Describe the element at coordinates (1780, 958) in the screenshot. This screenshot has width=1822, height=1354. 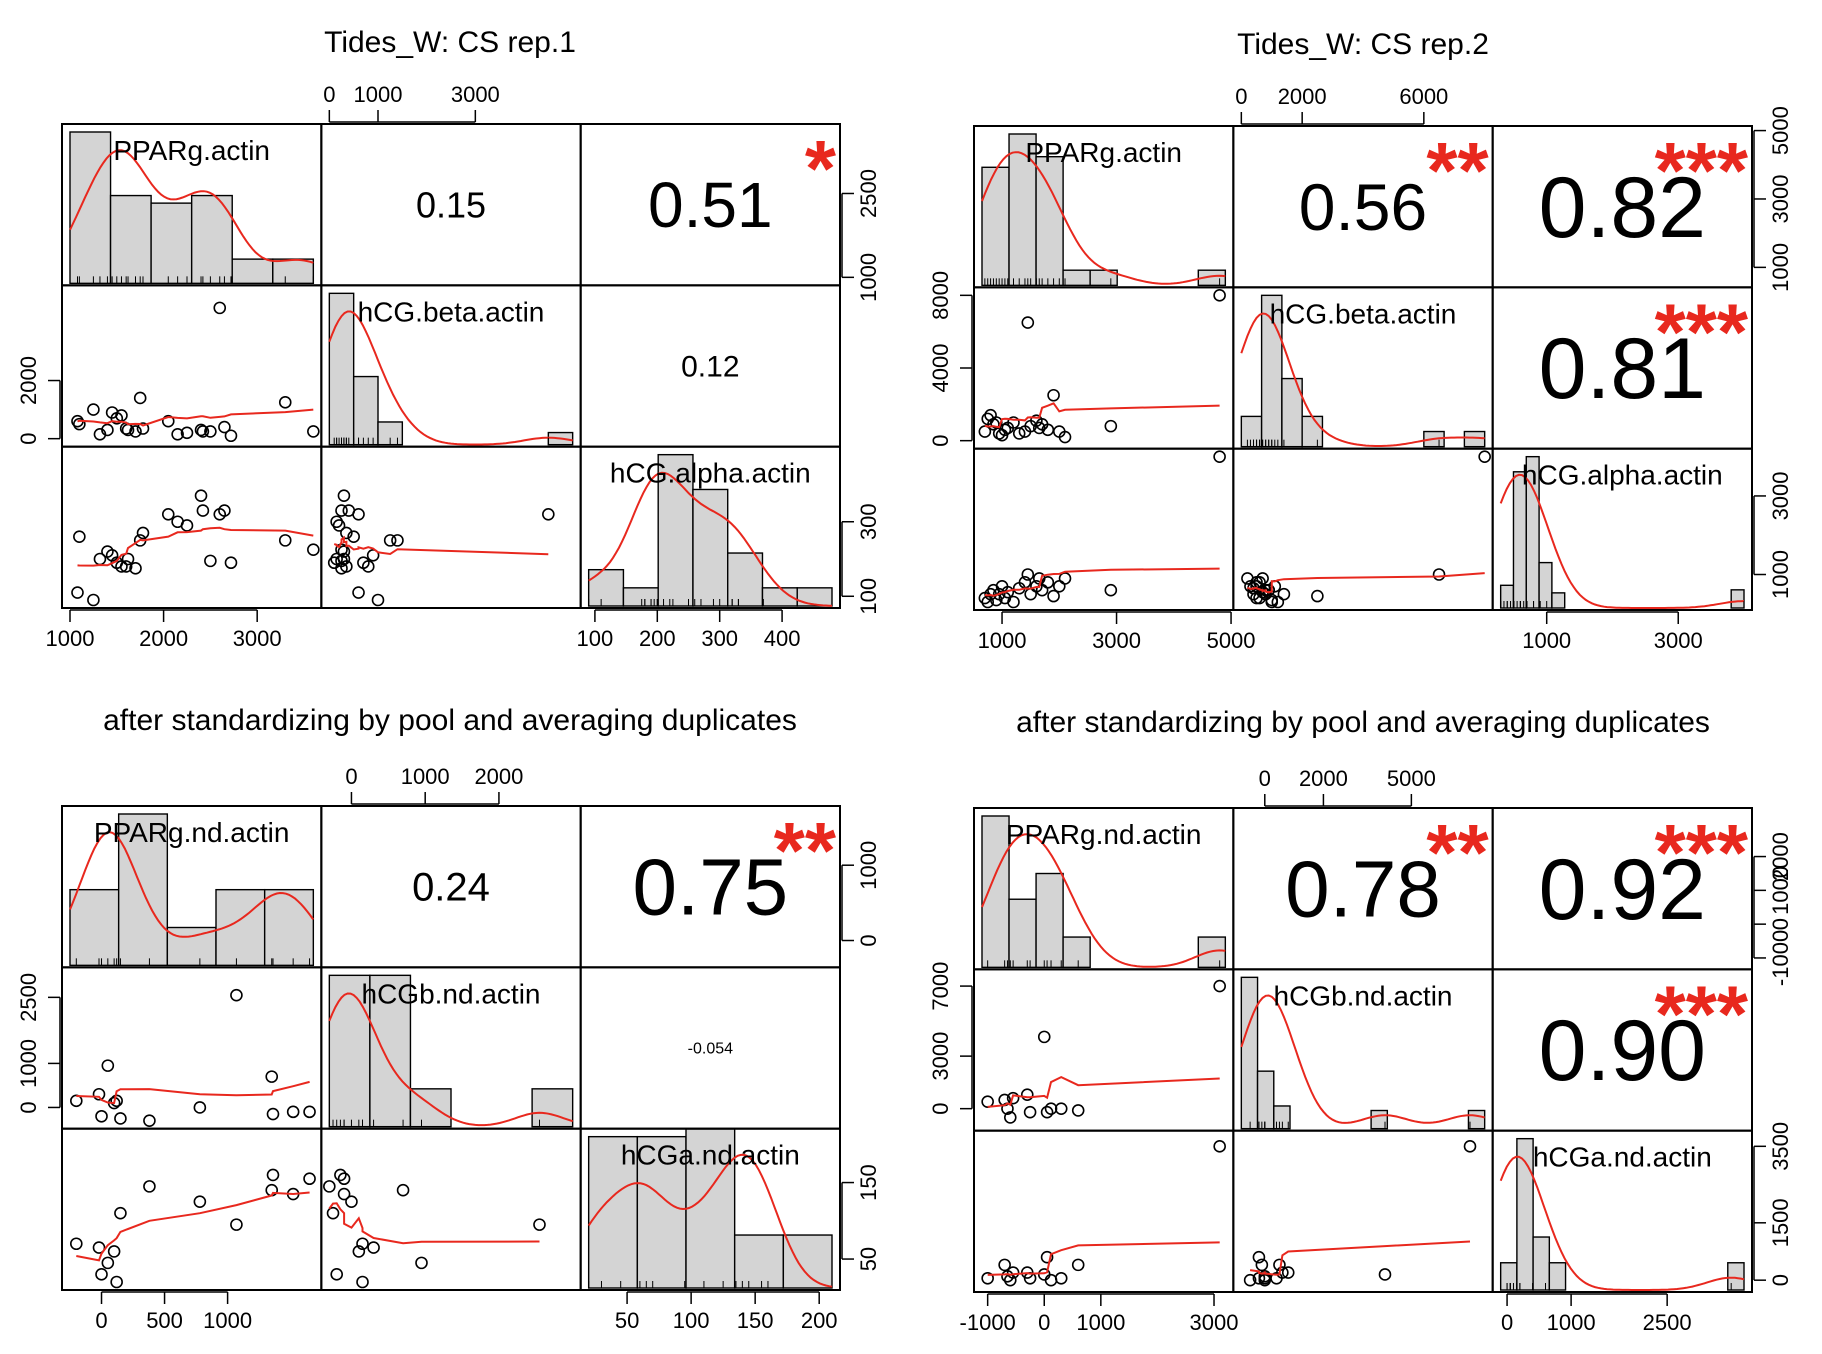
I see `tick-label: -1000` at that location.